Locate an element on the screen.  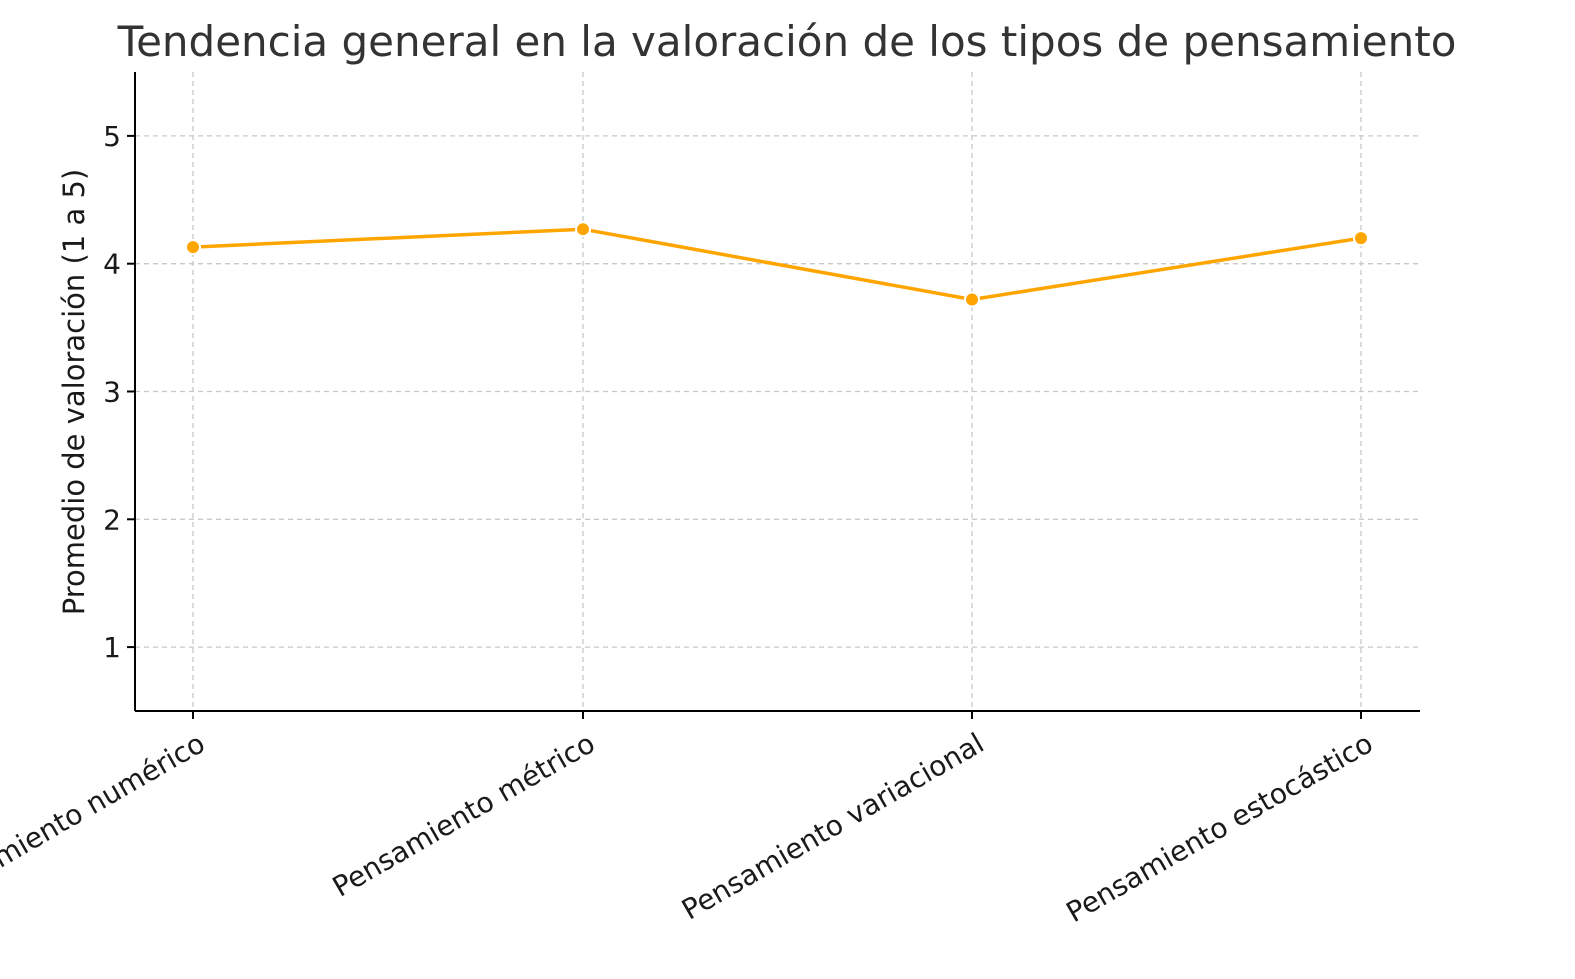
series-line is located at coordinates (777, 264).